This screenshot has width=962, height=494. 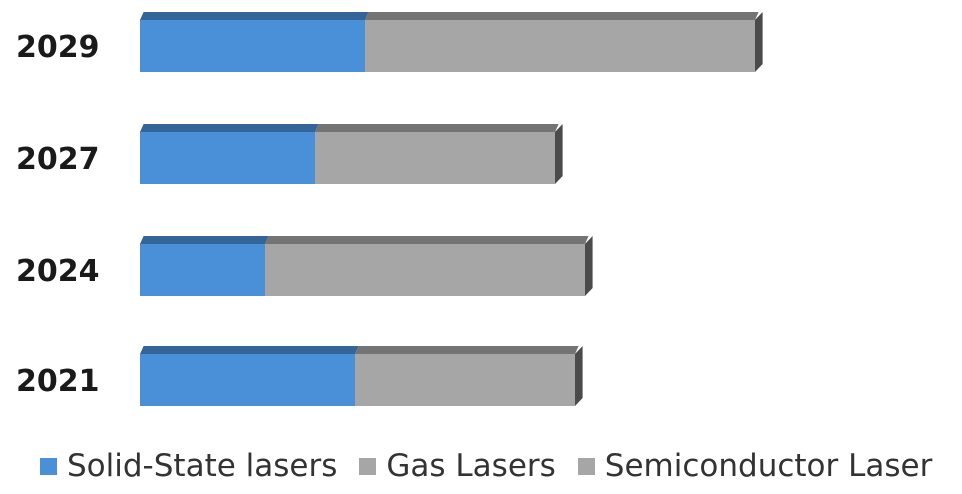 What do you see at coordinates (202, 270) in the screenshot?
I see `bar-2024-solid-state-lasers` at bounding box center [202, 270].